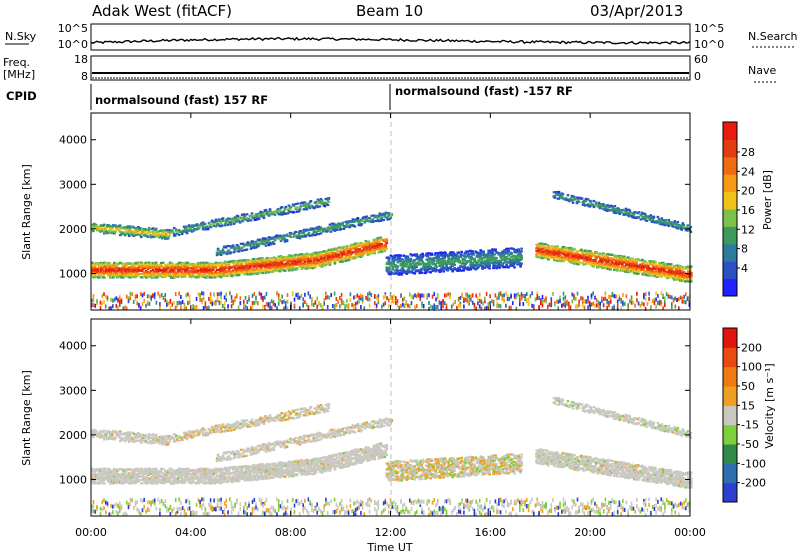 The image size is (800, 558). I want to click on station-title: Adak West (fitACF), so click(162, 11).